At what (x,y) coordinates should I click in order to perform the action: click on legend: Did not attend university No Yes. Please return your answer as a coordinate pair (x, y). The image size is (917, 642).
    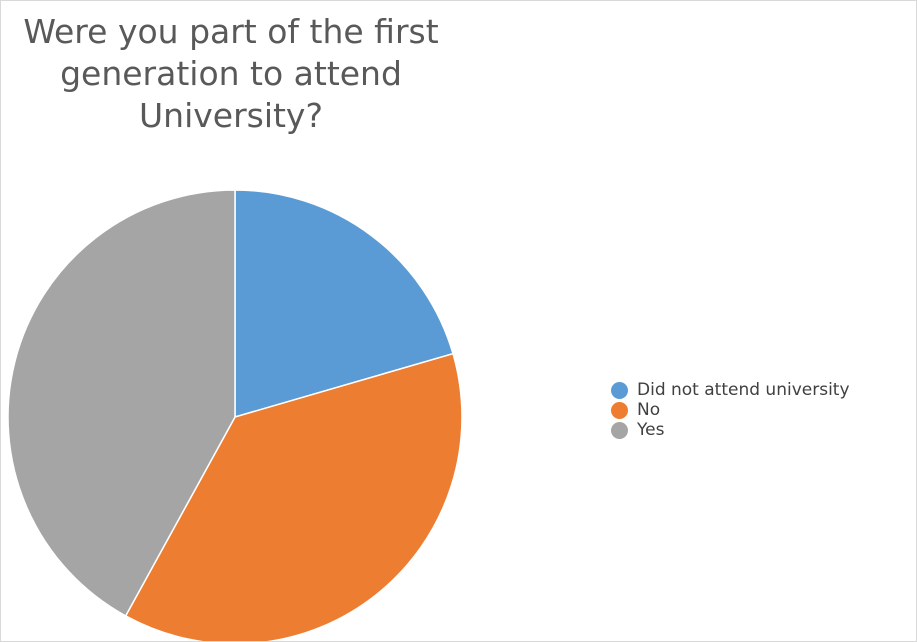
    Looking at the image, I should click on (730, 410).